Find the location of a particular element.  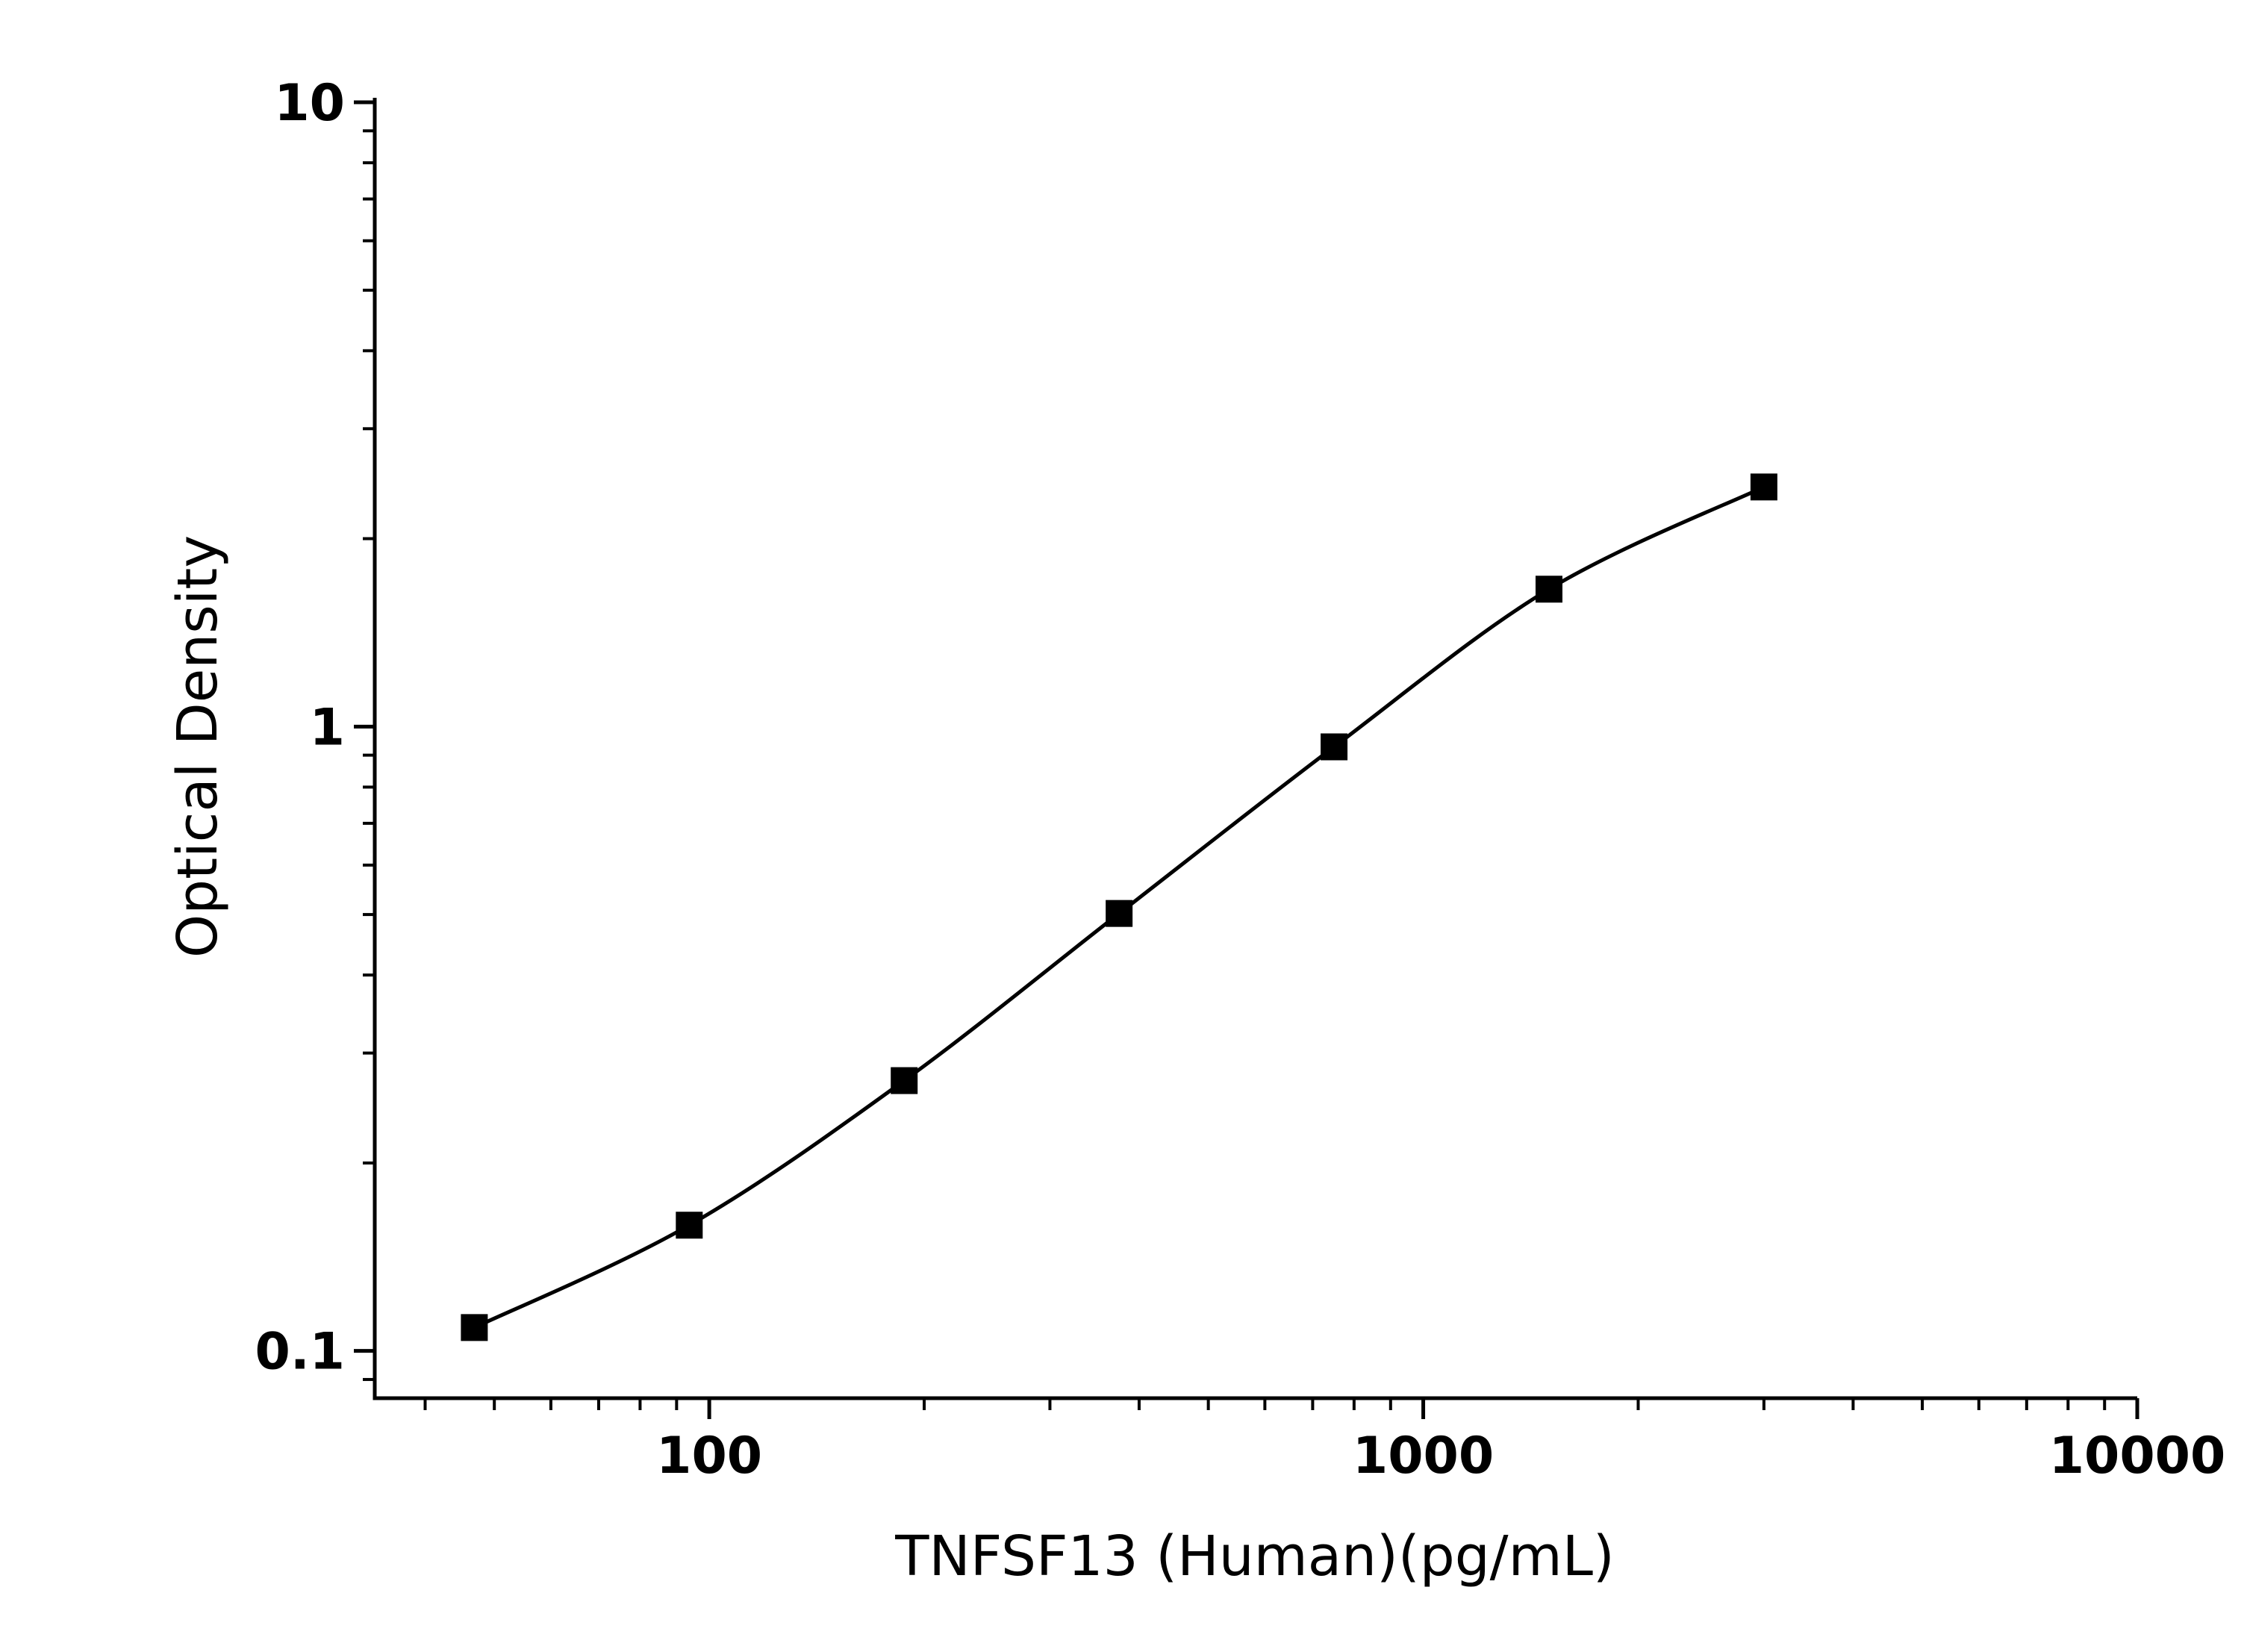

y-tick-label: 10 is located at coordinates (309, 104).